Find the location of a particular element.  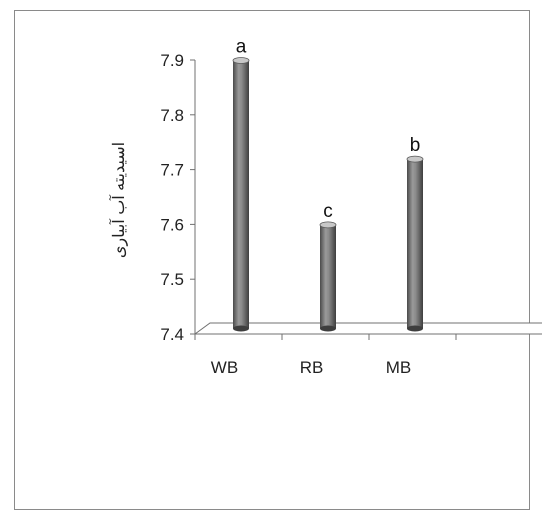

y-tick-label: 7.7 is located at coordinates (172, 170).